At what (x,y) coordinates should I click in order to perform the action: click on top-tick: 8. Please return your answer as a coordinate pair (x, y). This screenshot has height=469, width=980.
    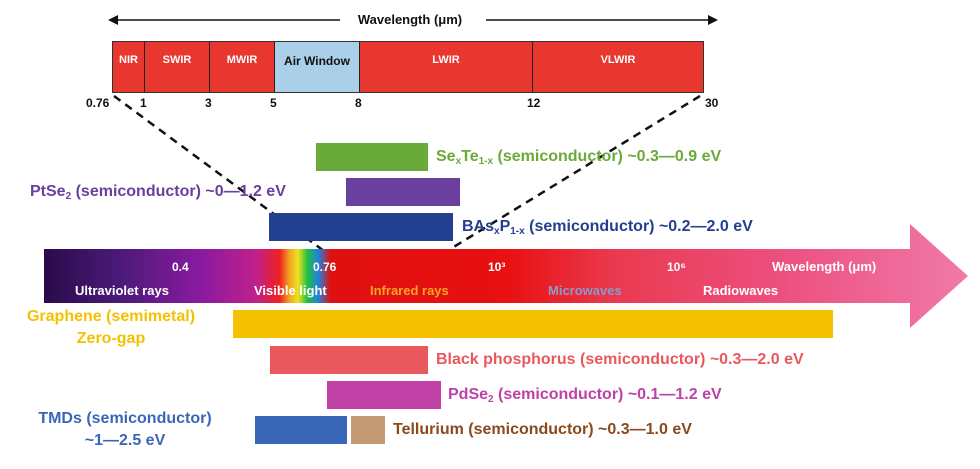
    Looking at the image, I should click on (358, 103).